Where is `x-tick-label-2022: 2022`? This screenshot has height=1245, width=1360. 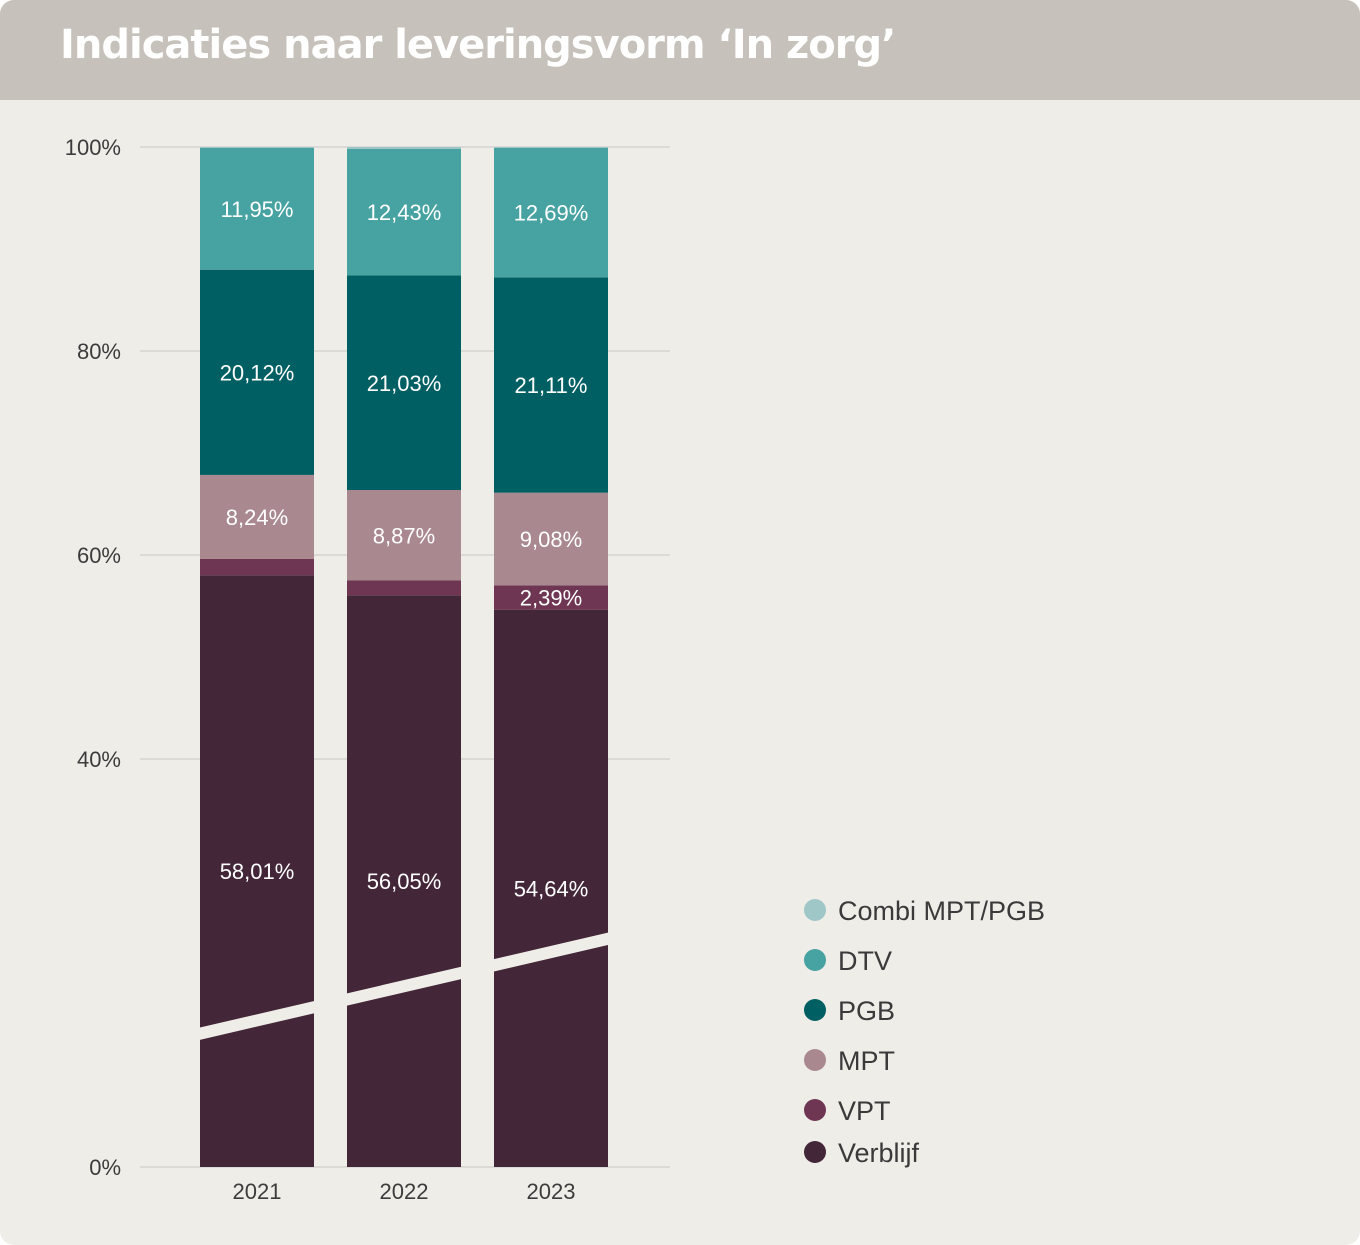 x-tick-label-2022: 2022 is located at coordinates (404, 1191).